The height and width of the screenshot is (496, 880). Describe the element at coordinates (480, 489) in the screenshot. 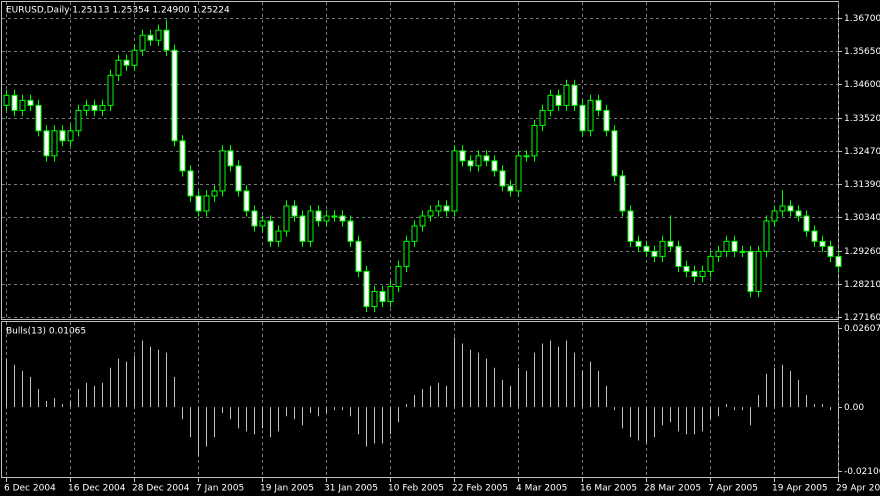

I see `x-tick-label: 22 Feb 2005` at that location.